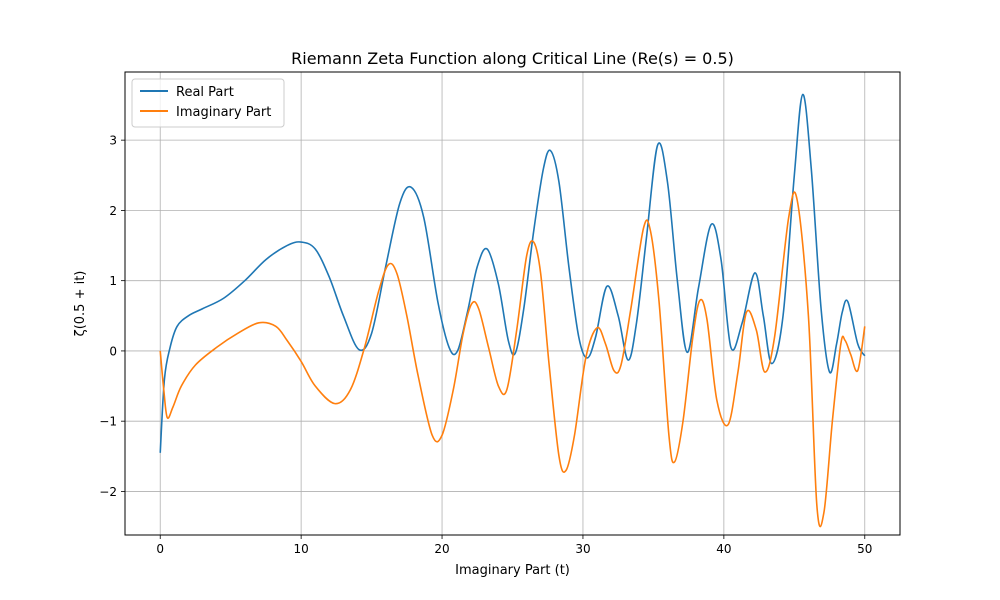  What do you see at coordinates (512, 570) in the screenshot?
I see `x-axis-label: Imaginary Part (t)` at bounding box center [512, 570].